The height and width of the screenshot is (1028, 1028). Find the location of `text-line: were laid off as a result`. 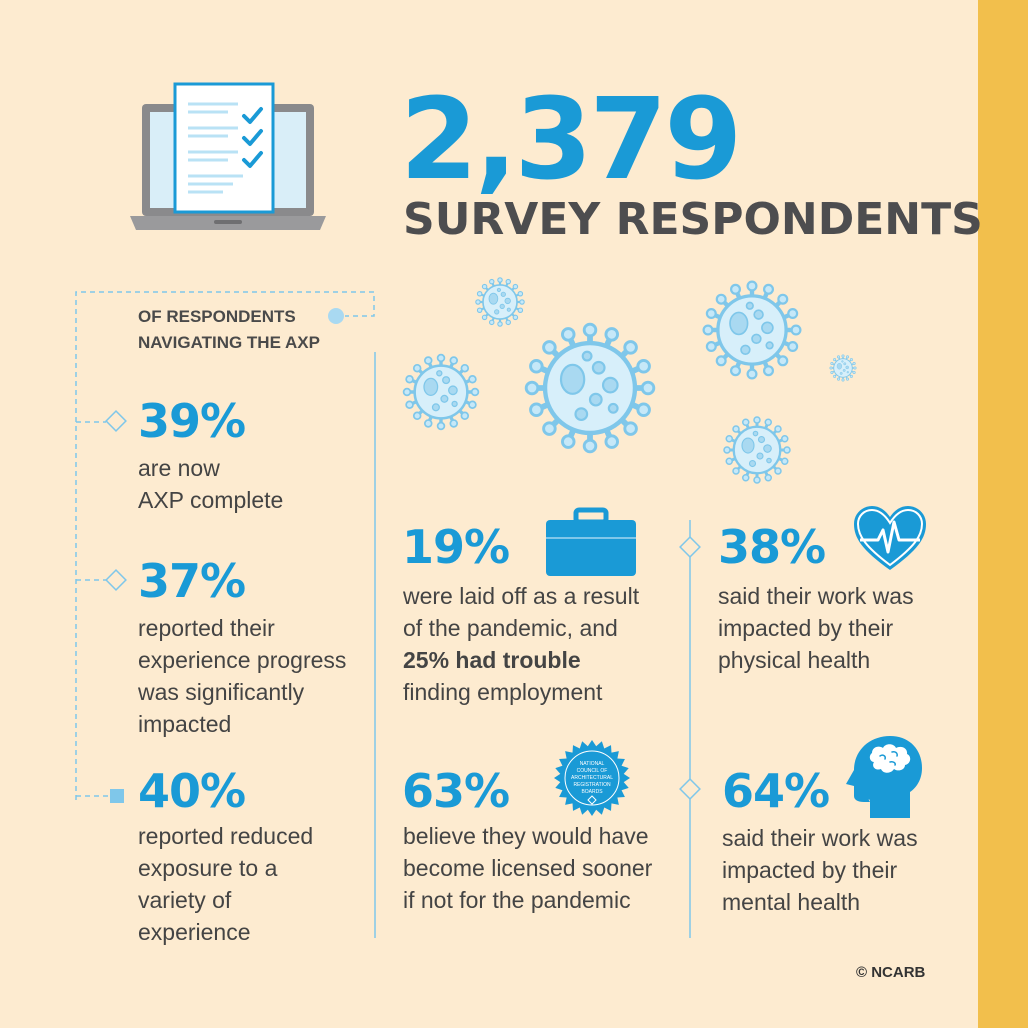

text-line: were laid off as a result is located at coordinates (521, 596).